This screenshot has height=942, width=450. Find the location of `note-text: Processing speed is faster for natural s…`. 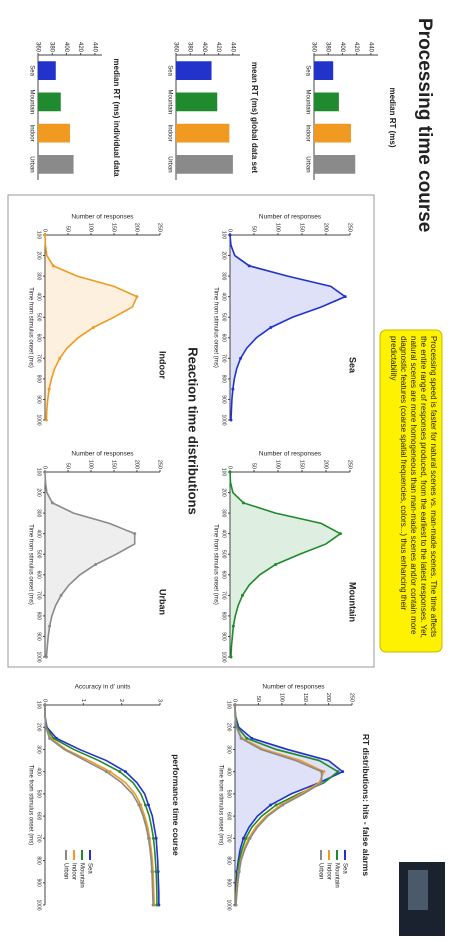

note-text: Processing speed is faster for natural s… is located at coordinates (413, 487).